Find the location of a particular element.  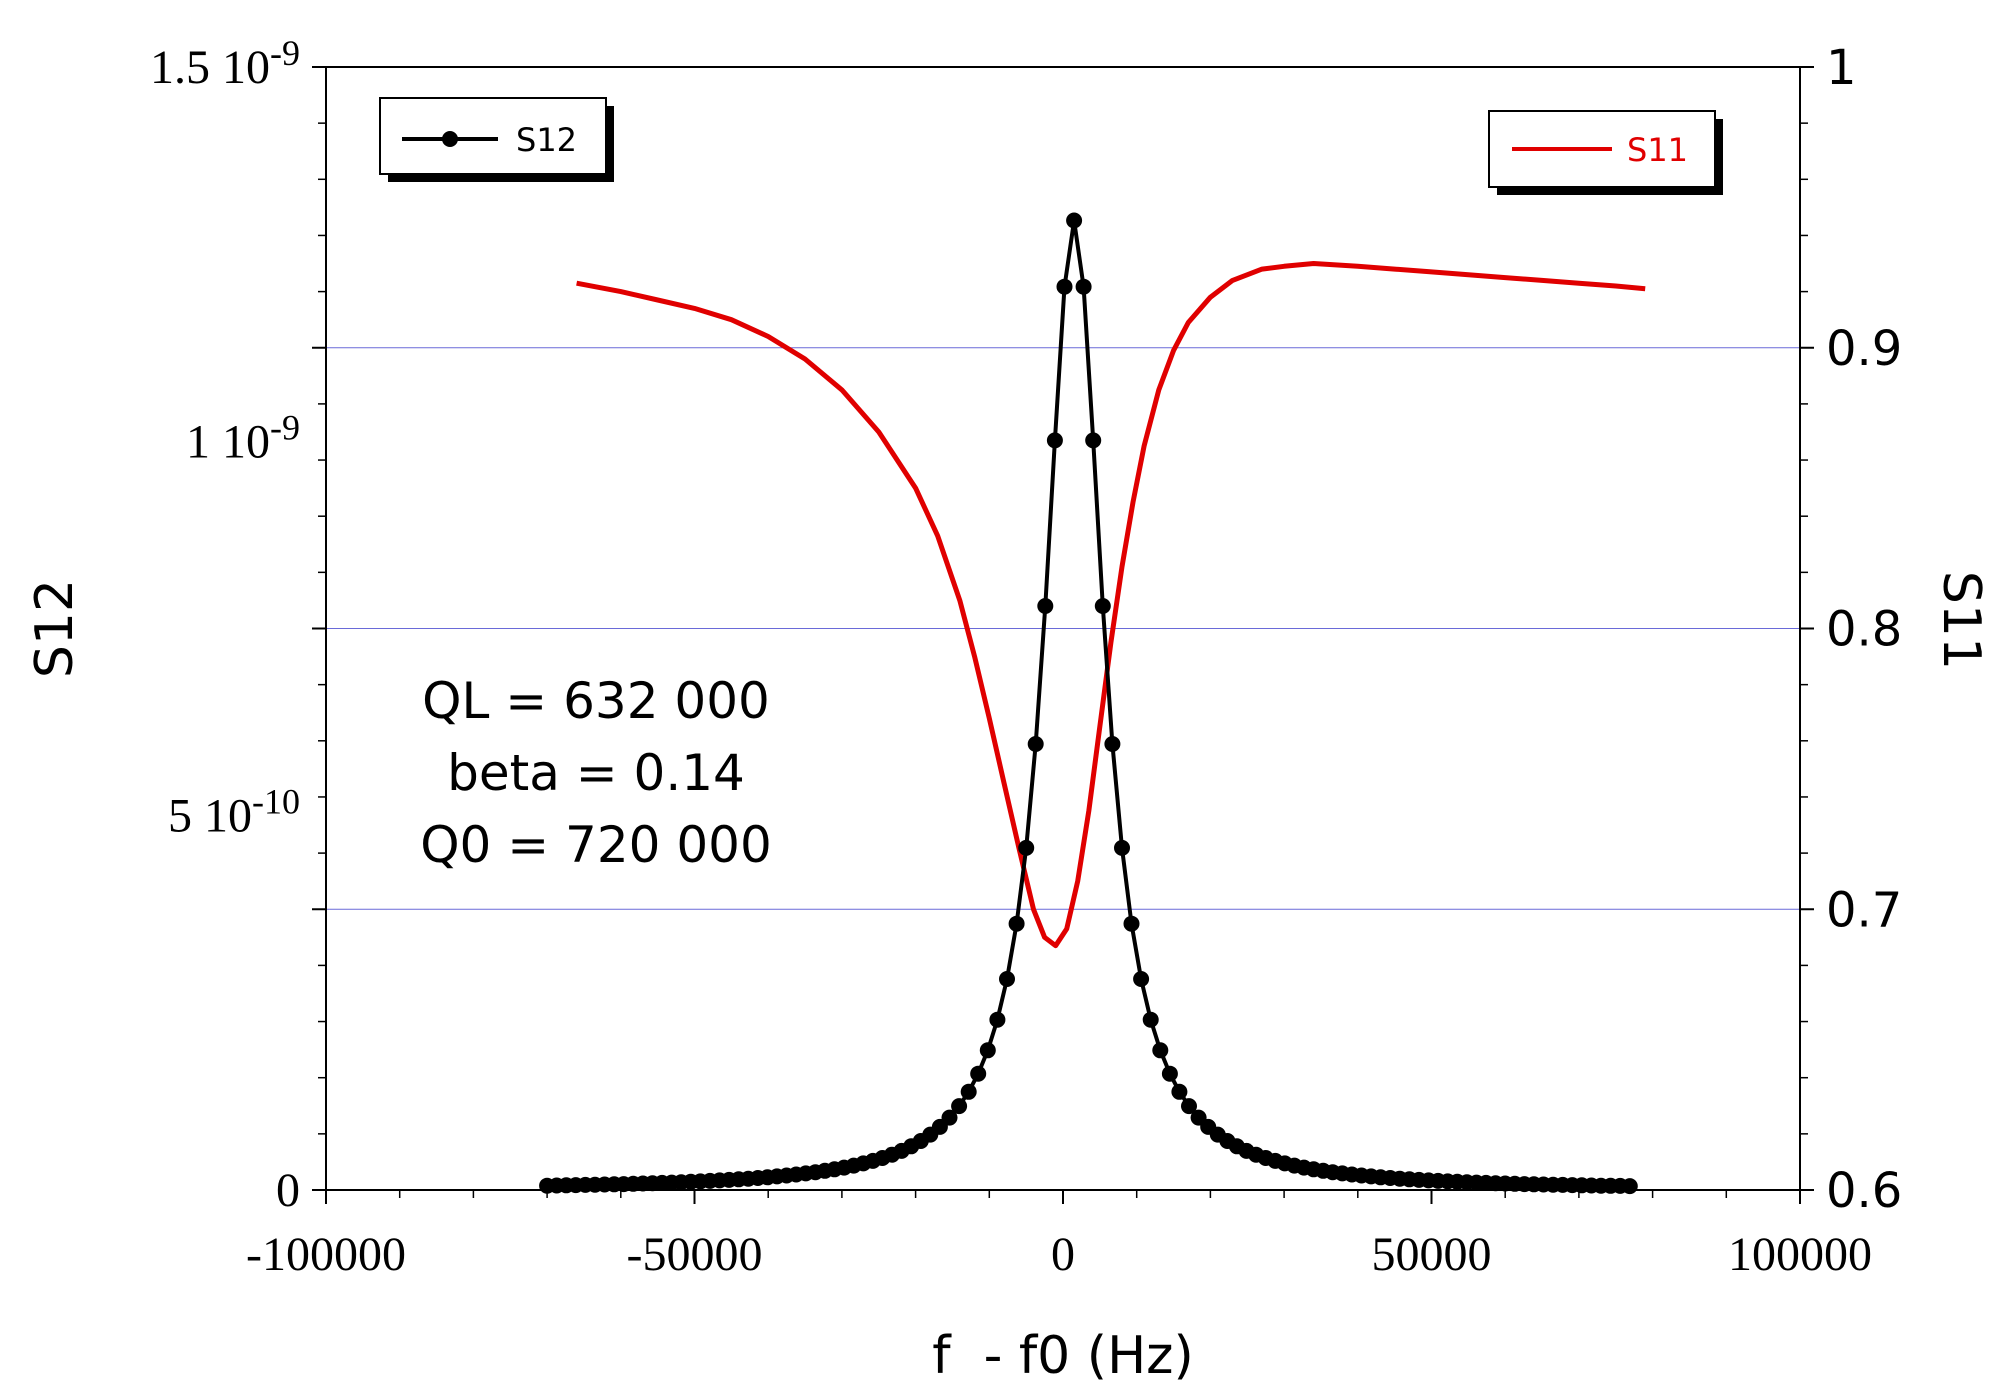

y-left-tick-label: 0 is located at coordinates (288, 1190).